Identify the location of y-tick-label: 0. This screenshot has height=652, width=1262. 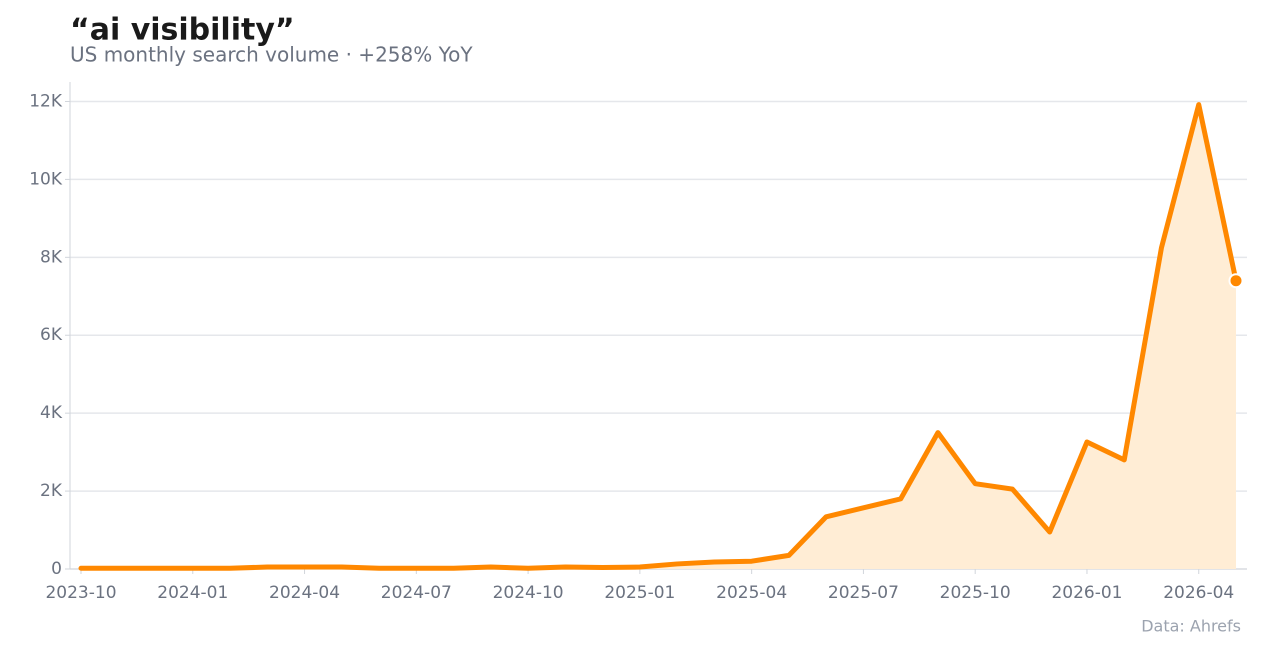
(56, 569).